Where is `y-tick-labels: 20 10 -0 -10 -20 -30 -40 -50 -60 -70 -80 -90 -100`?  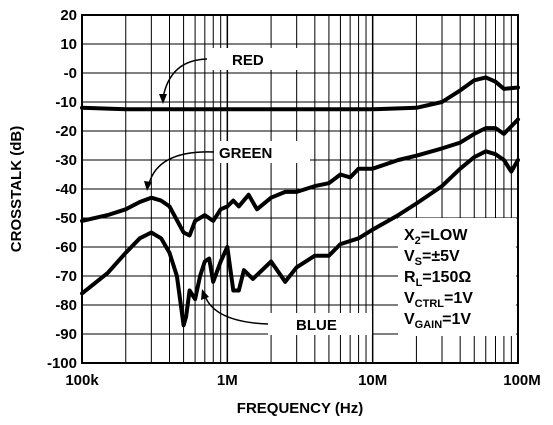 y-tick-labels: 20 10 -0 -10 -20 -30 -40 -50 -60 -70 -80 -90 -100 is located at coordinates (62, 189).